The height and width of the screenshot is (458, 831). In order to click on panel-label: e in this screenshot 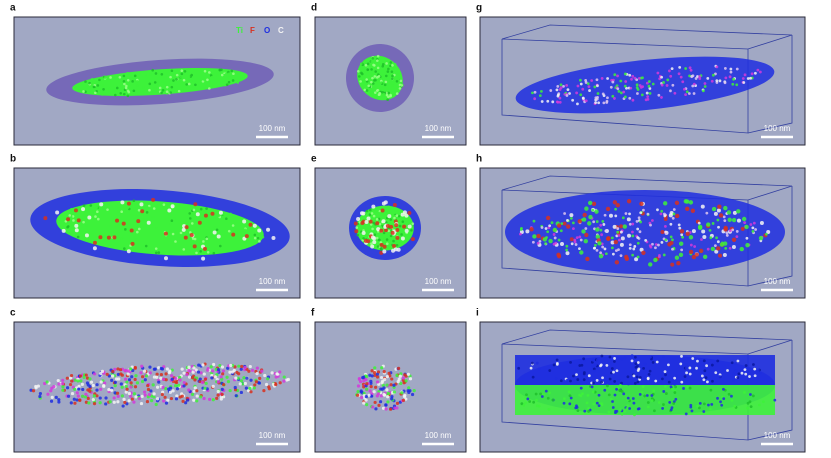, I will do `click(314, 159)`.